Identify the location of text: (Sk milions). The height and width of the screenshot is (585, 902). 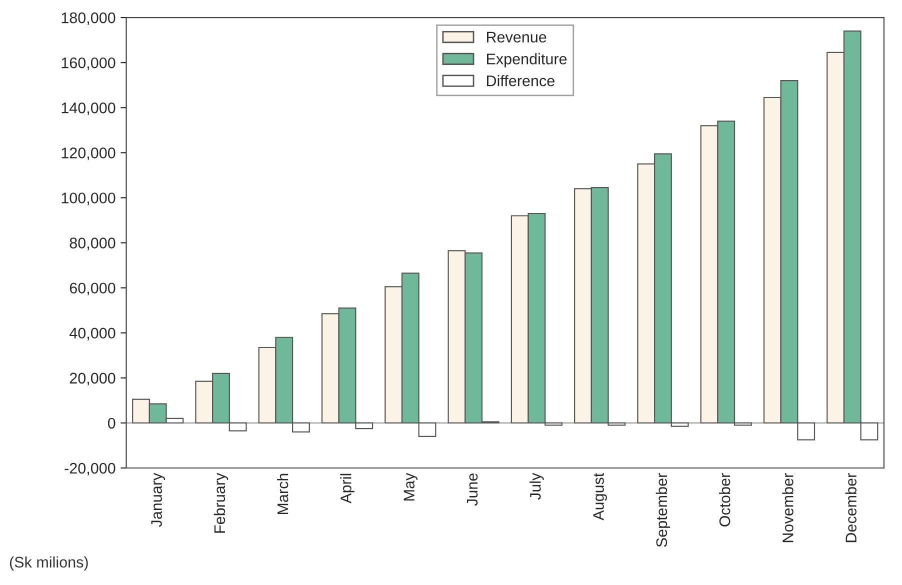
(49, 563).